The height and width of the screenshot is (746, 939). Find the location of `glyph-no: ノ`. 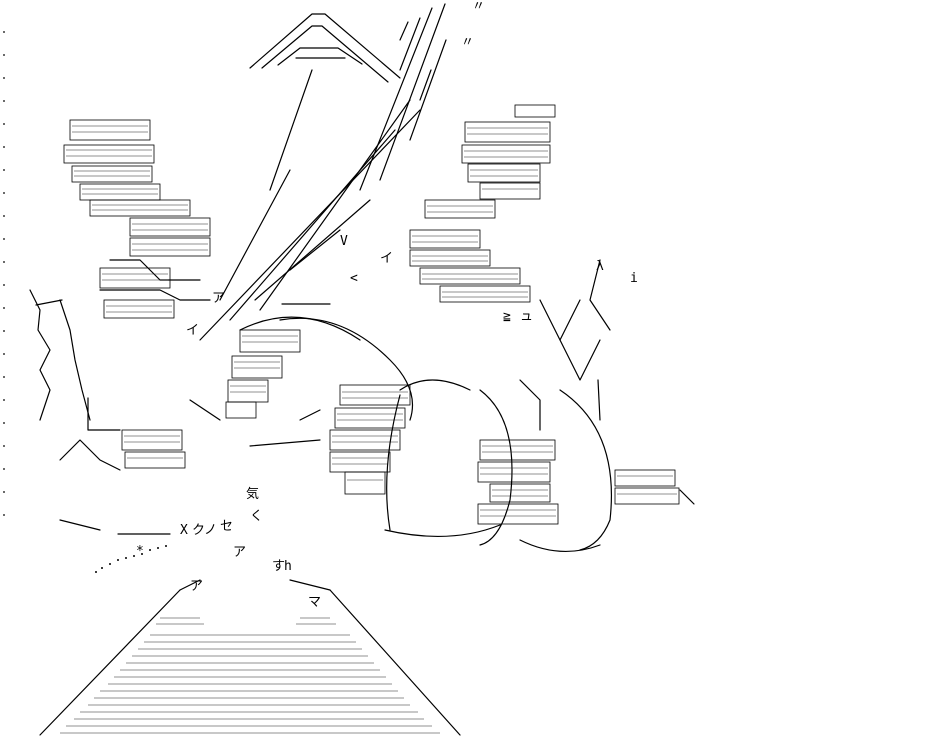

glyph-no: ノ is located at coordinates (210, 530).